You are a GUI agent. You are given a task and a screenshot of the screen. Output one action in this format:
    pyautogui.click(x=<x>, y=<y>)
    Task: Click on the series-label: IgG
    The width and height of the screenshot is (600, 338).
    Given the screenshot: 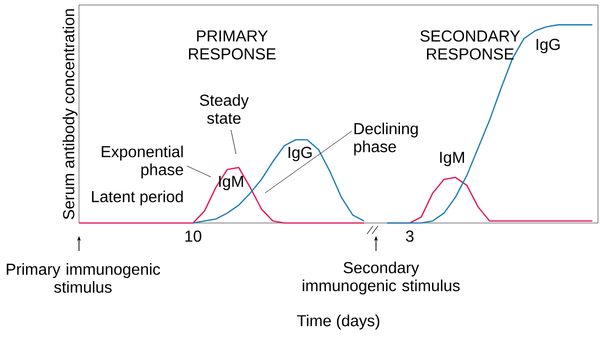 What is the action you would take?
    pyautogui.click(x=300, y=154)
    